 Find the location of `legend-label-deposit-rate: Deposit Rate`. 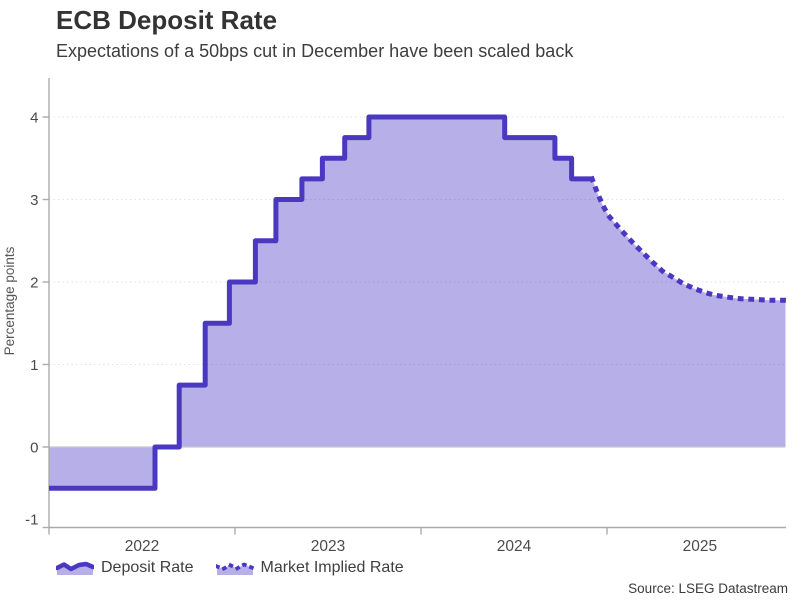

legend-label-deposit-rate: Deposit Rate is located at coordinates (147, 567).